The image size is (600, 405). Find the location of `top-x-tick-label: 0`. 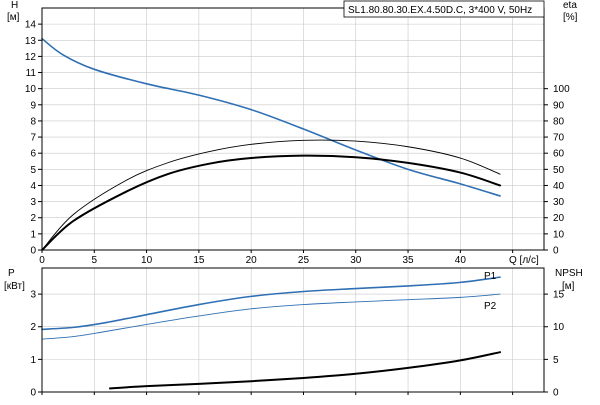

top-x-tick-label: 0 is located at coordinates (42, 260).